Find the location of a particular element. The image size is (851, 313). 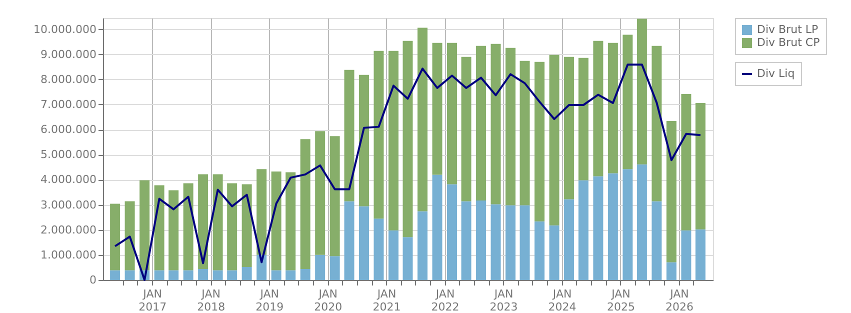

x-tick-label: JAN 2024 is located at coordinates (562, 300).